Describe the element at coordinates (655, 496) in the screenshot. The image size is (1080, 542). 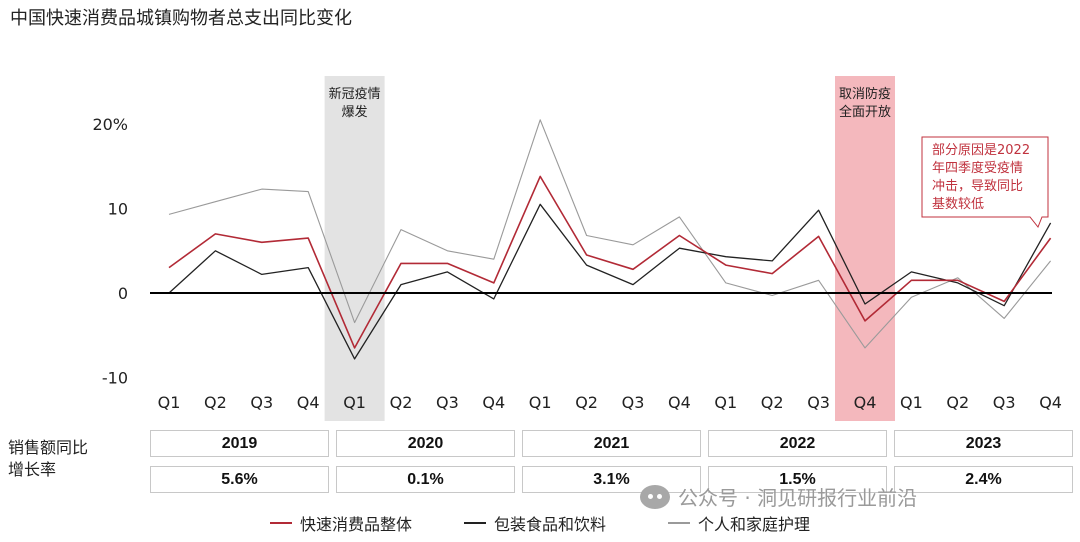
I see `wechat-icon` at that location.